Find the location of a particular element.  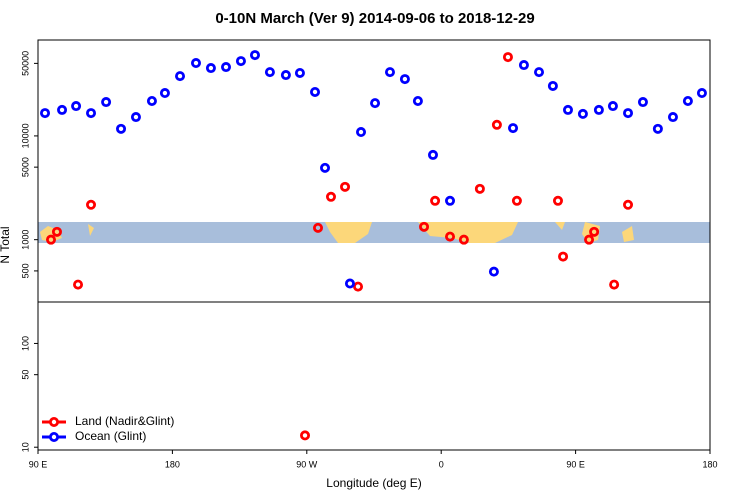

legend-label: Land (Nadir&Glint) is located at coordinates (124, 421).